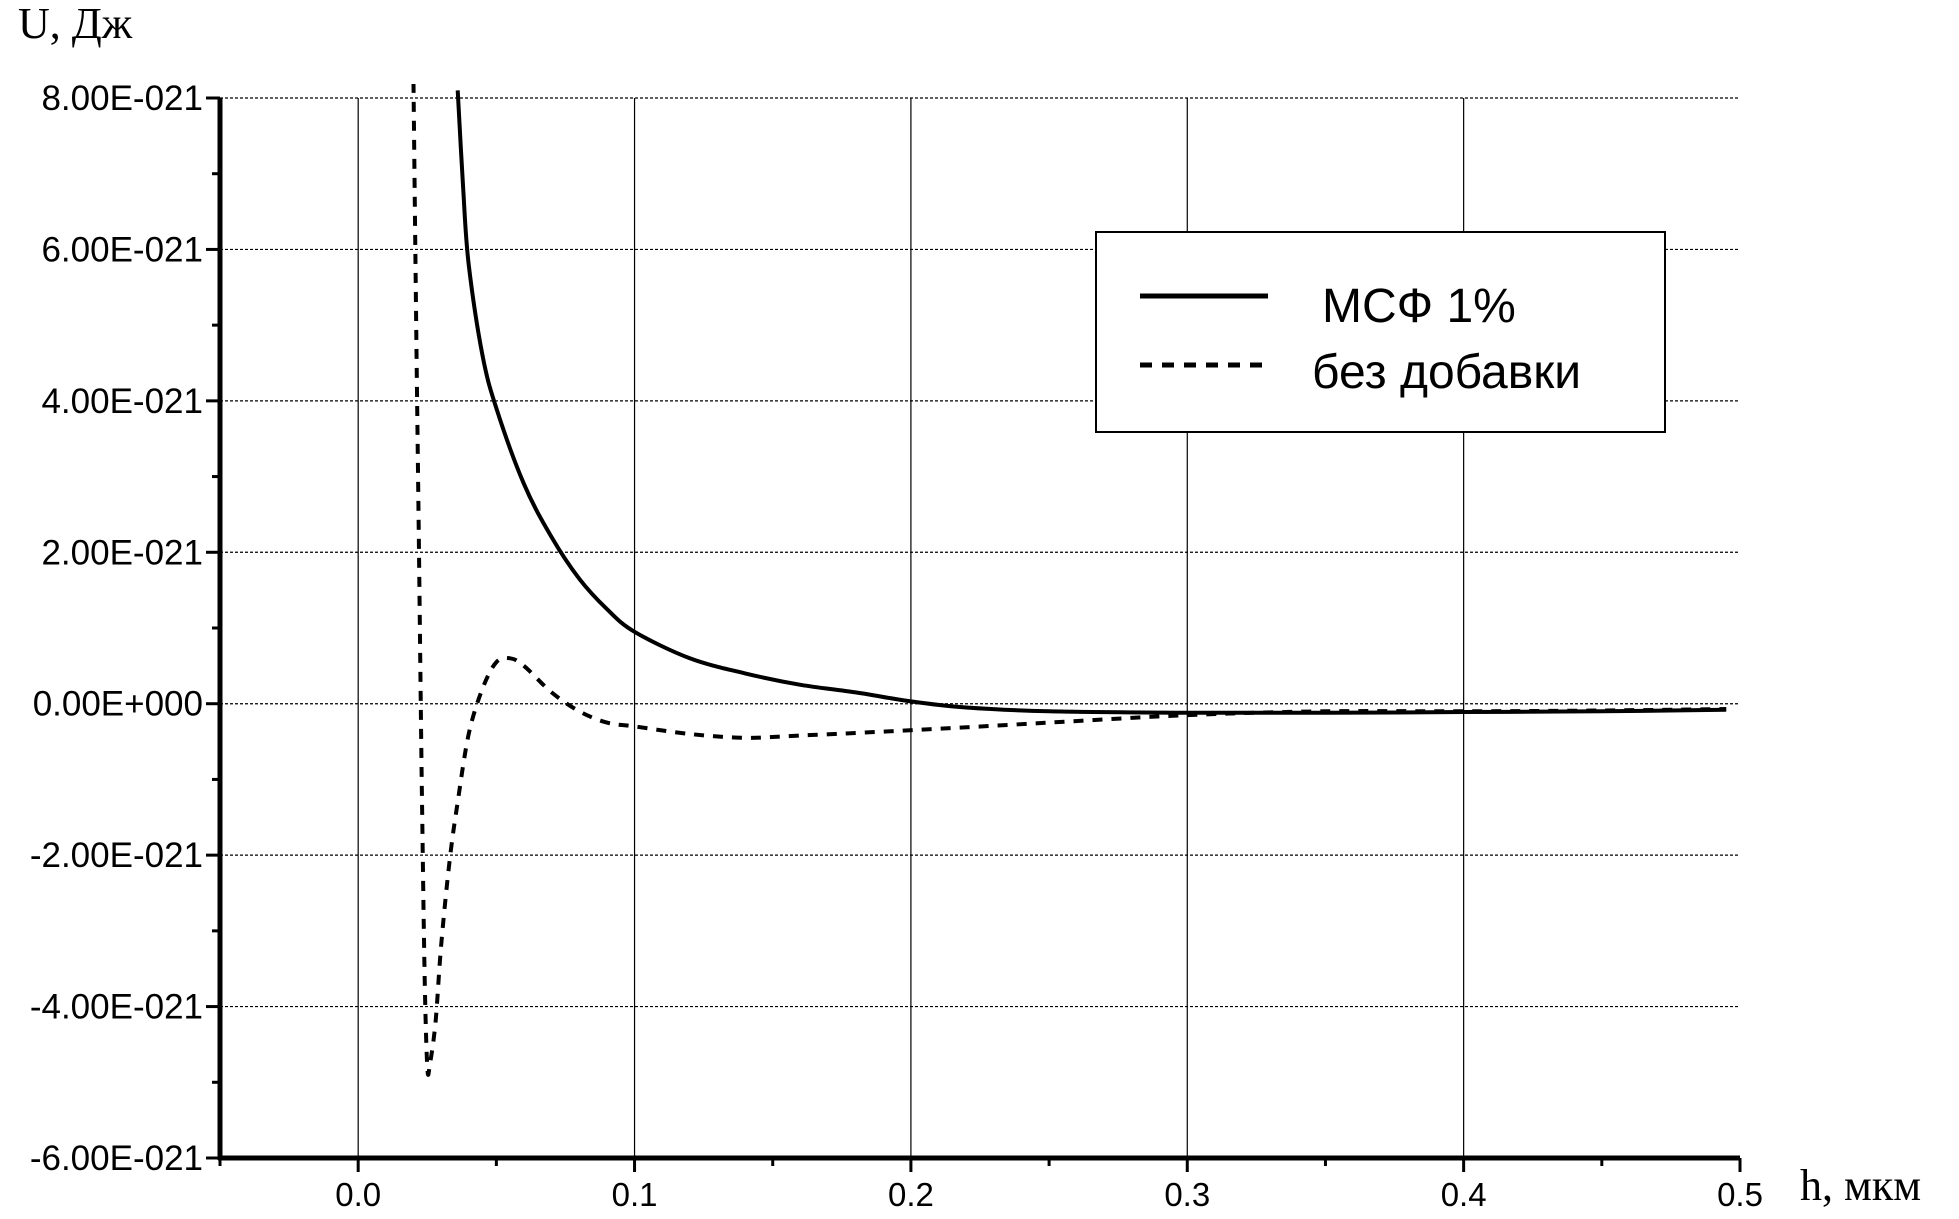  I want to click on x-tick-label: 0.0, so click(358, 1194).